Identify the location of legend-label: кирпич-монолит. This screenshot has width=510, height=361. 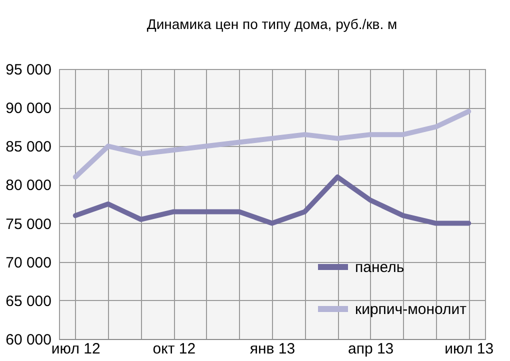
(411, 309).